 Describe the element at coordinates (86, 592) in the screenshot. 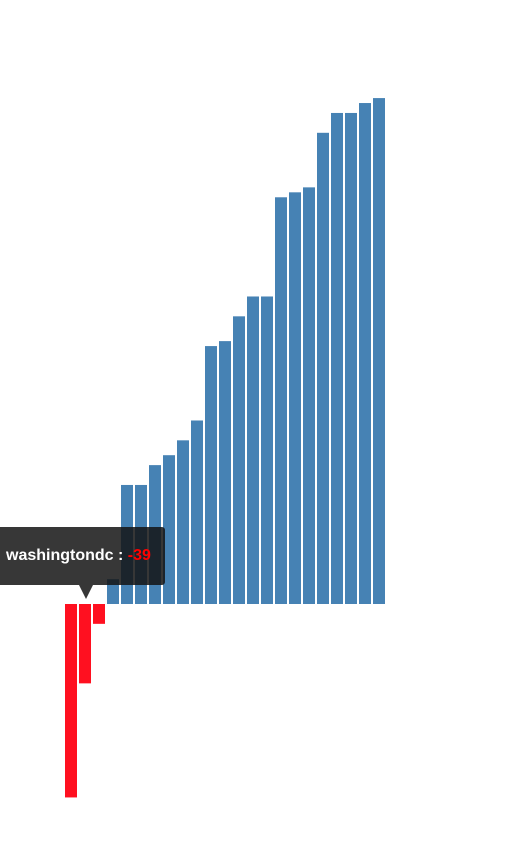

I see `tooltip-arrow` at that location.